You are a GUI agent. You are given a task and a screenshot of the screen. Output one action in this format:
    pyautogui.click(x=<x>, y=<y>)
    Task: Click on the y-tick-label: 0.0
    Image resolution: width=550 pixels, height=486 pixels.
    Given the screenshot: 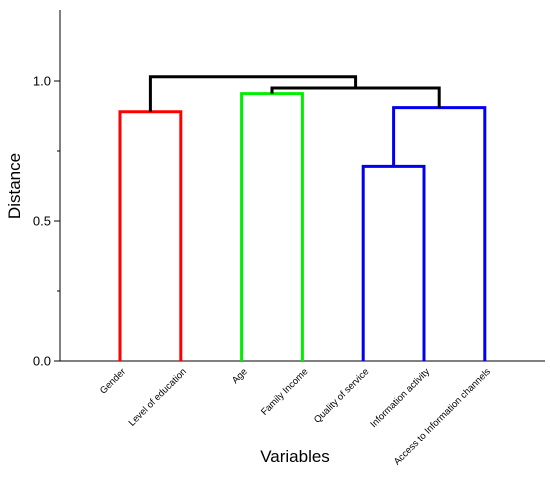 What is the action you would take?
    pyautogui.click(x=42, y=361)
    